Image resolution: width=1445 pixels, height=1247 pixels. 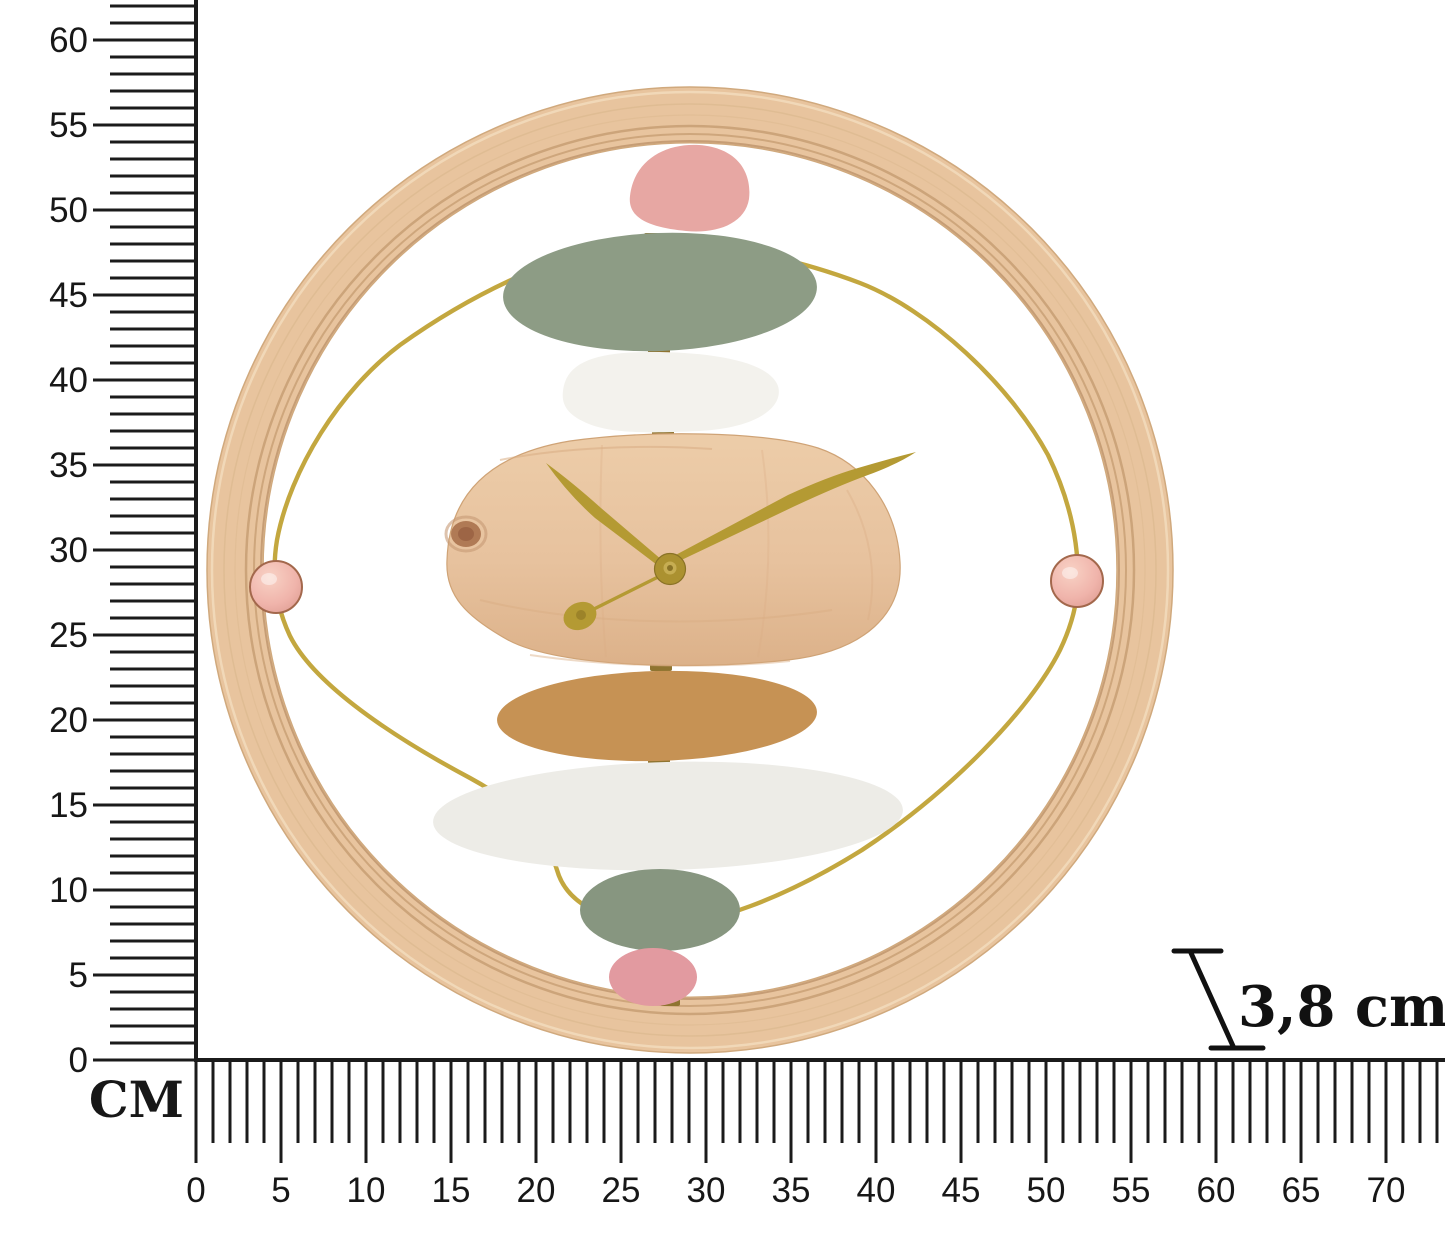 What do you see at coordinates (660, 910) in the screenshot?
I see `pebble-green-bottom` at bounding box center [660, 910].